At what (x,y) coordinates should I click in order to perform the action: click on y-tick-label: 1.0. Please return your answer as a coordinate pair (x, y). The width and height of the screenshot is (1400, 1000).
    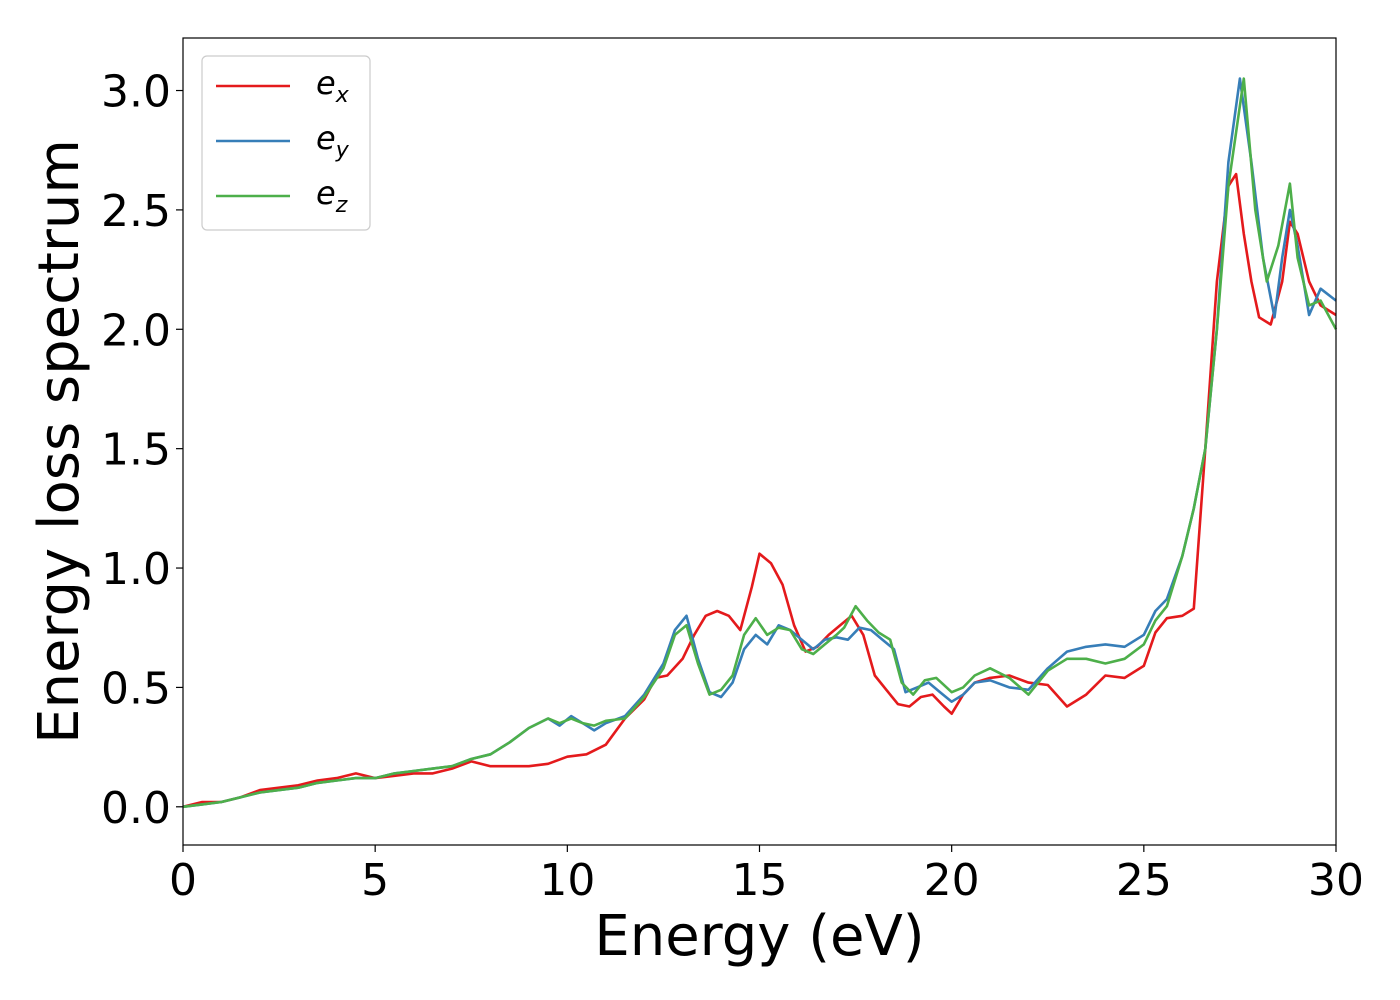
    Looking at the image, I should click on (136, 569).